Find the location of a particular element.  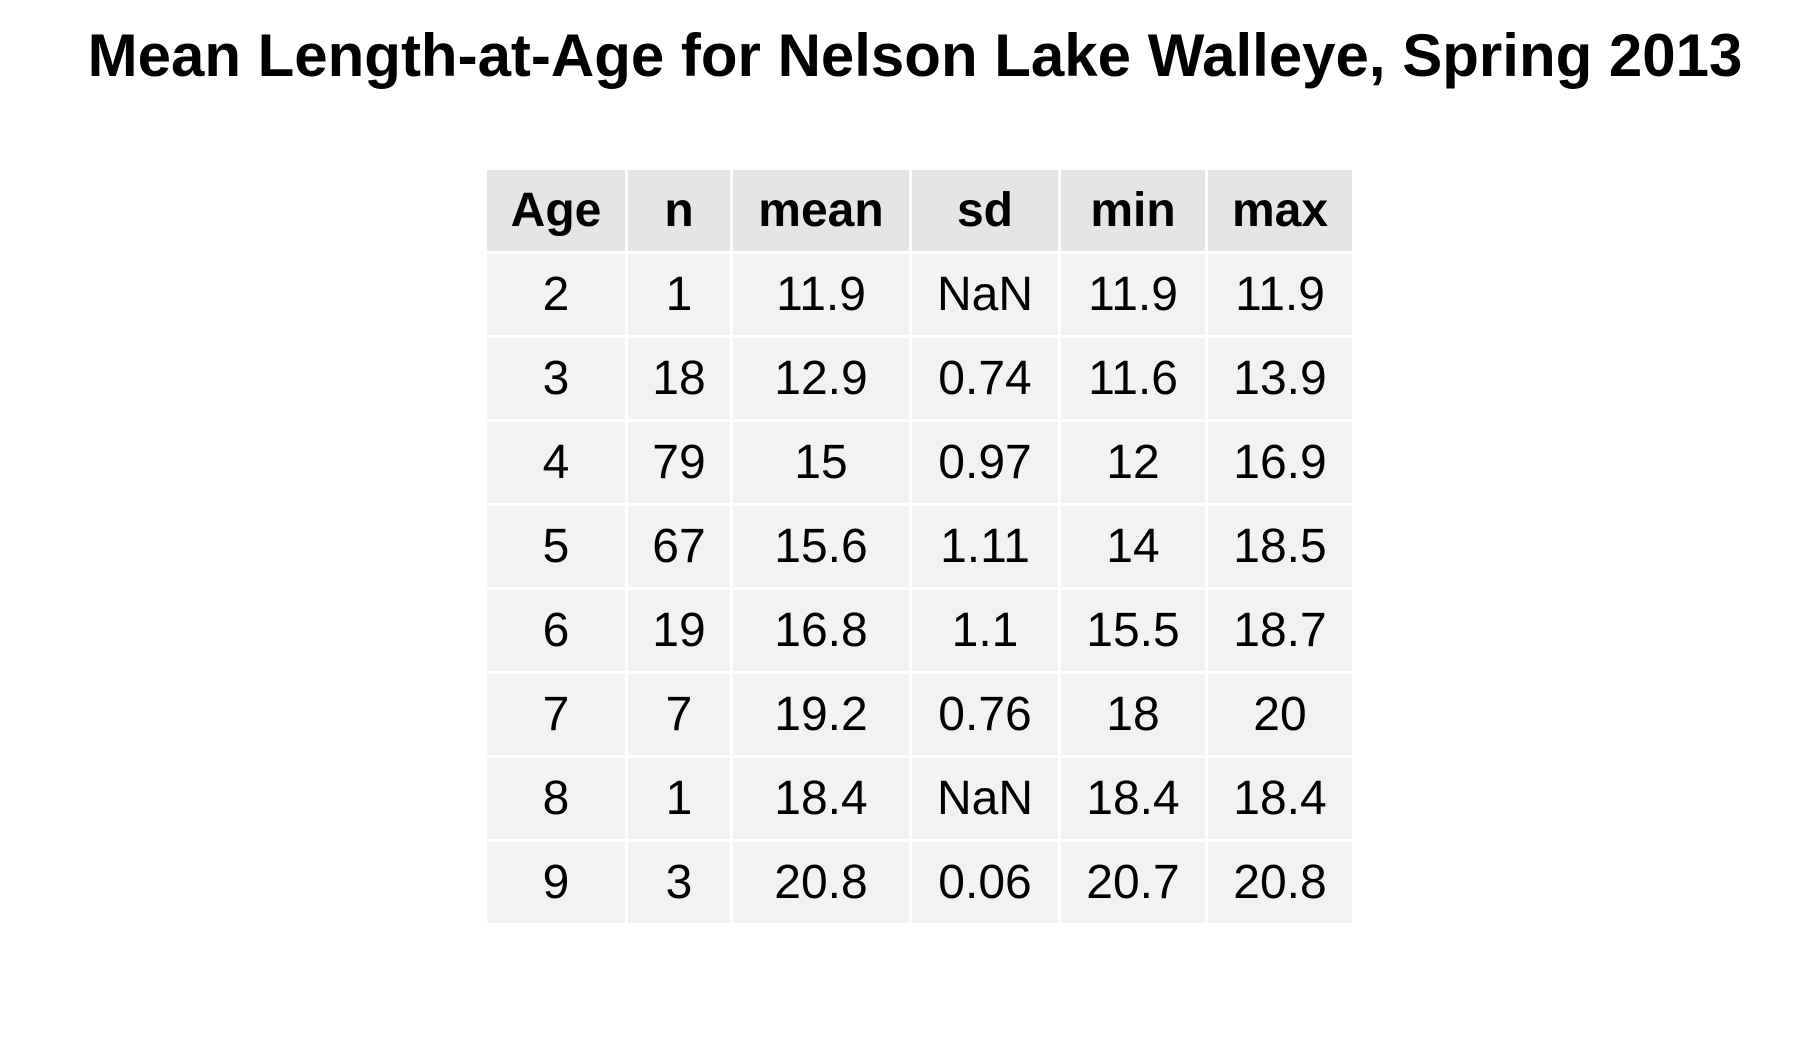

table-cell-age: 4 is located at coordinates (556, 462).